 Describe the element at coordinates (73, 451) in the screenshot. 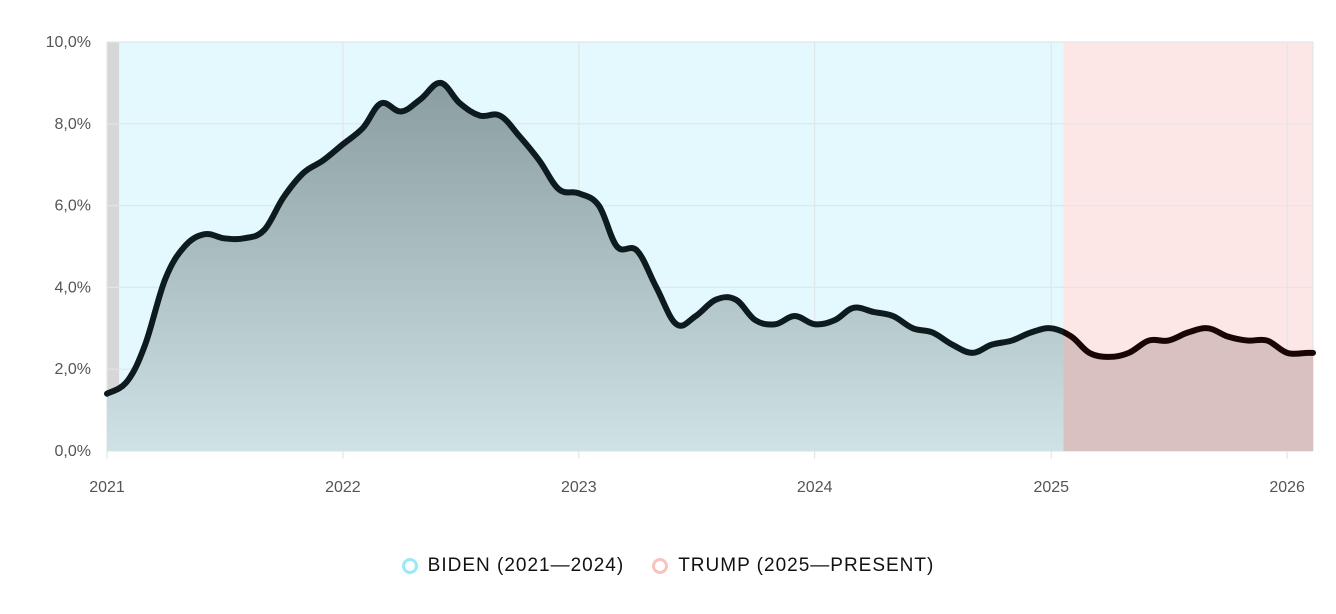

I see `y-tick-label: 0,0%` at that location.